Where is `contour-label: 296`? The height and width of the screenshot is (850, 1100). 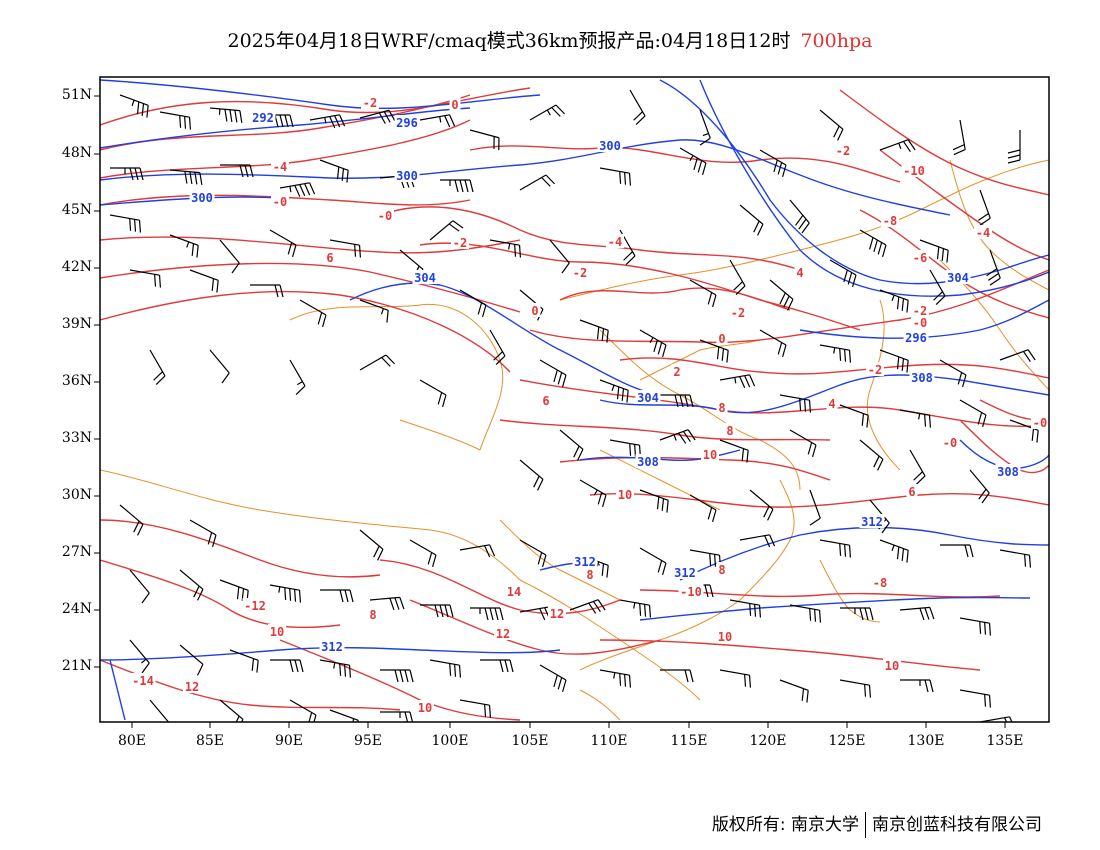
contour-label: 296 is located at coordinates (407, 122).